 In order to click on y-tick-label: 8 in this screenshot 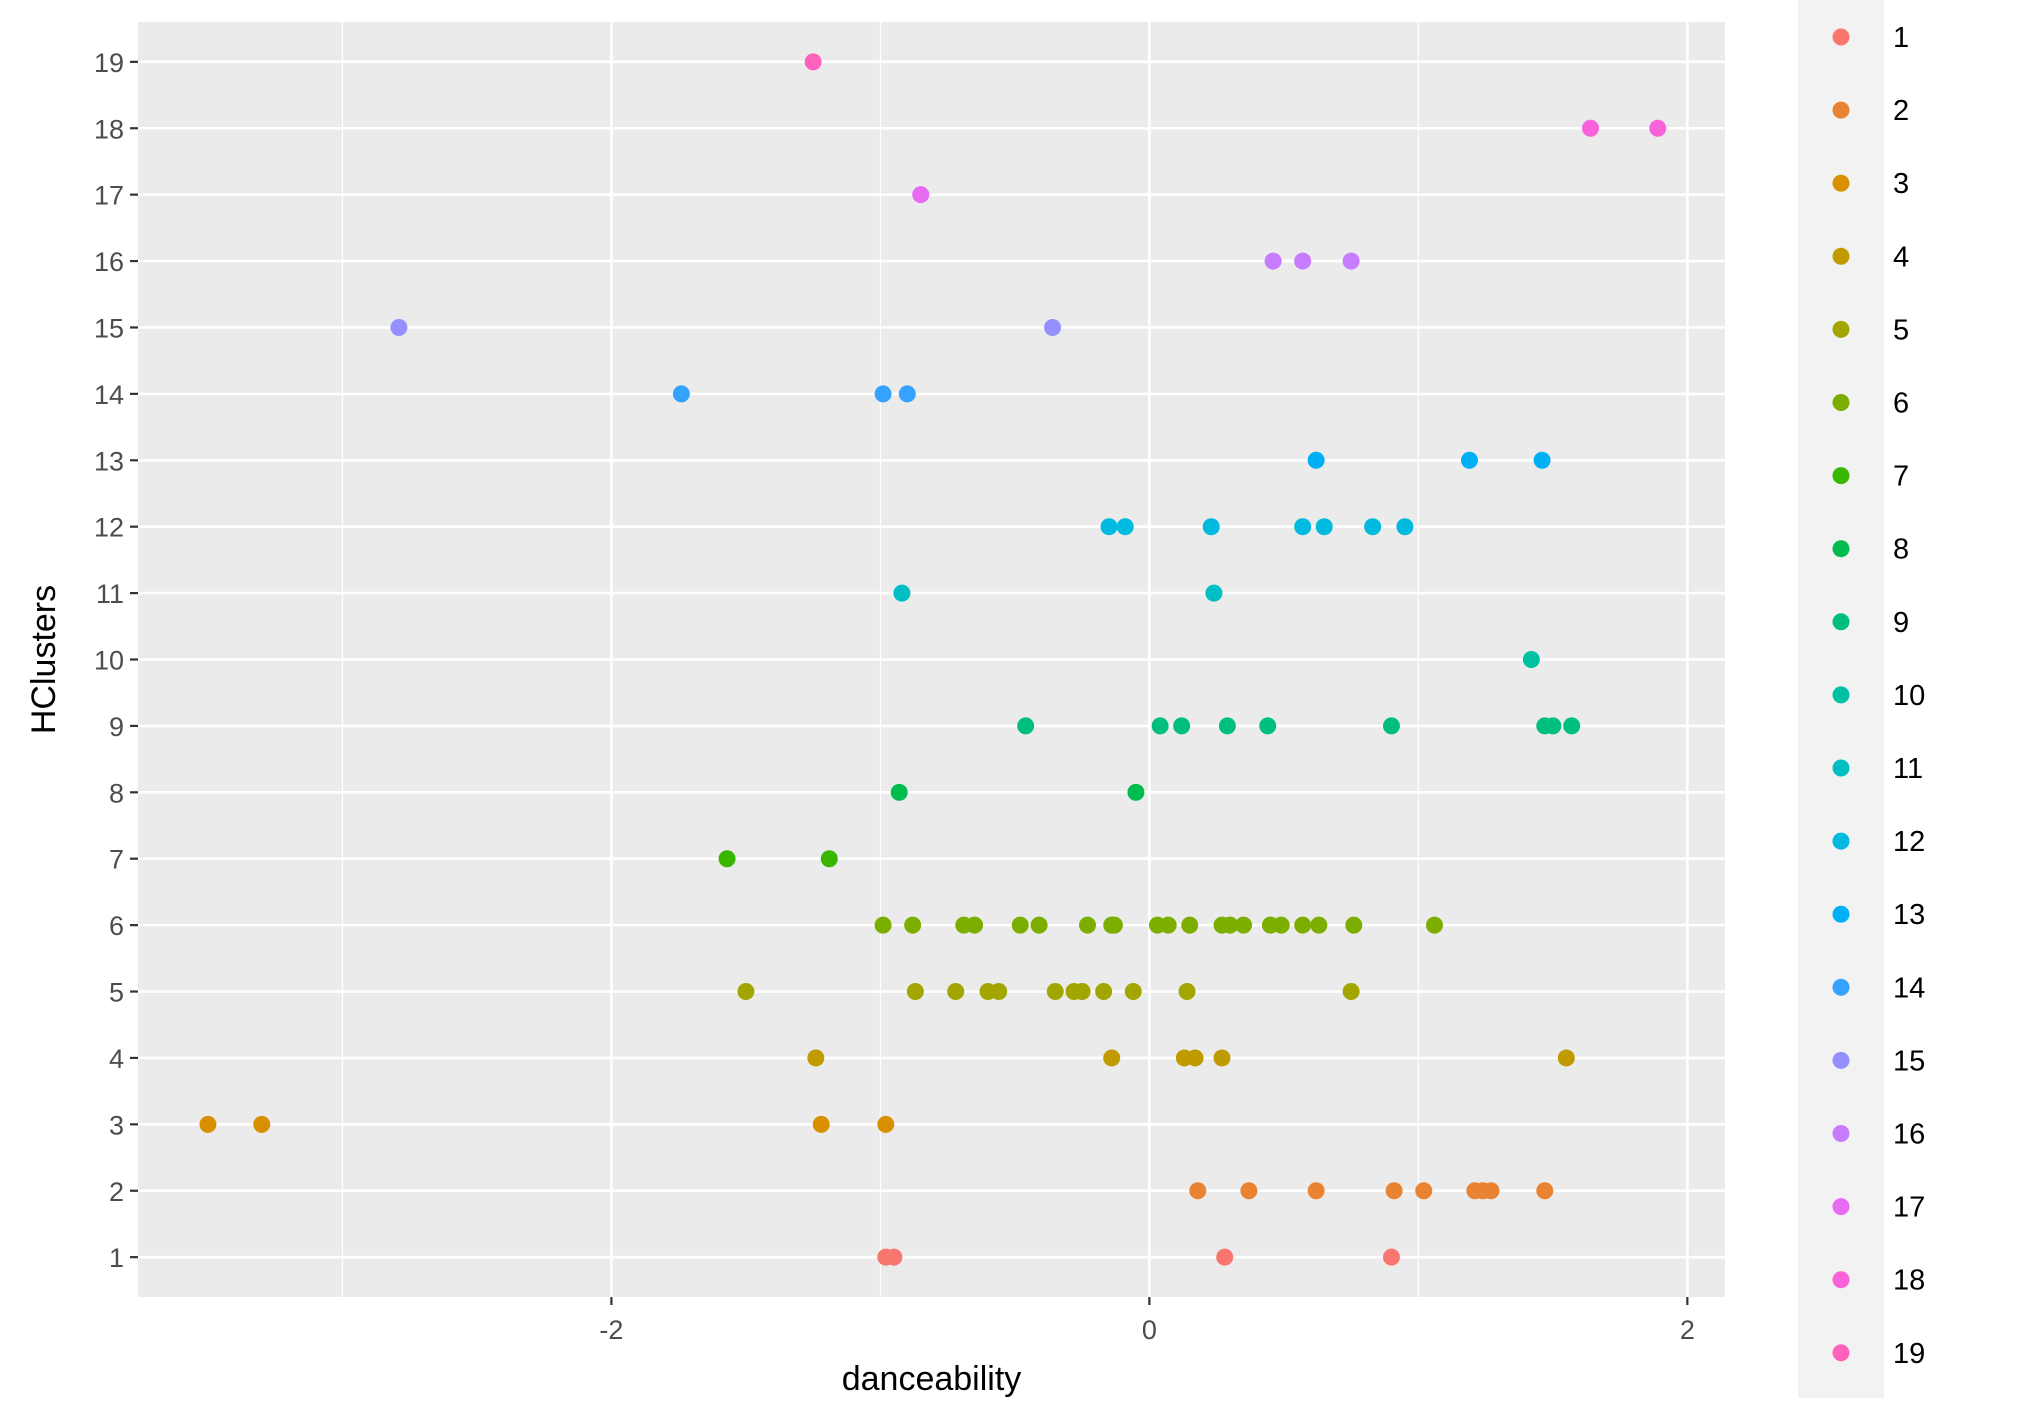, I will do `click(116, 793)`.